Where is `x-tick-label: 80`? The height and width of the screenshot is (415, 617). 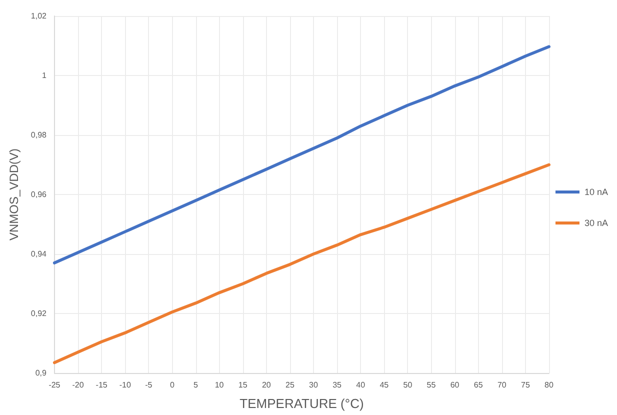 x-tick-label: 80 is located at coordinates (549, 385).